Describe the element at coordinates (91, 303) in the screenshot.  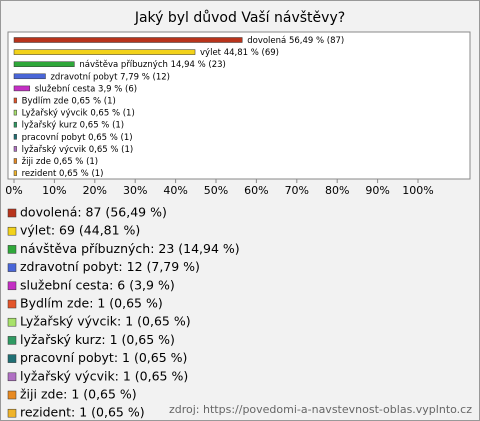
I see `legend-label: Bydlím zde: 1 (0,65 %)` at that location.